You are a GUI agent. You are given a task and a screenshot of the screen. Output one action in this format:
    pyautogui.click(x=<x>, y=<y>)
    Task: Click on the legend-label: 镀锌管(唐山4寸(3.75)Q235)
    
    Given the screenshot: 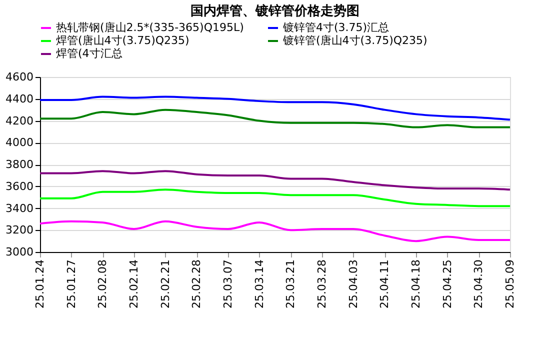 What is the action you would take?
    pyautogui.click(x=355, y=40)
    